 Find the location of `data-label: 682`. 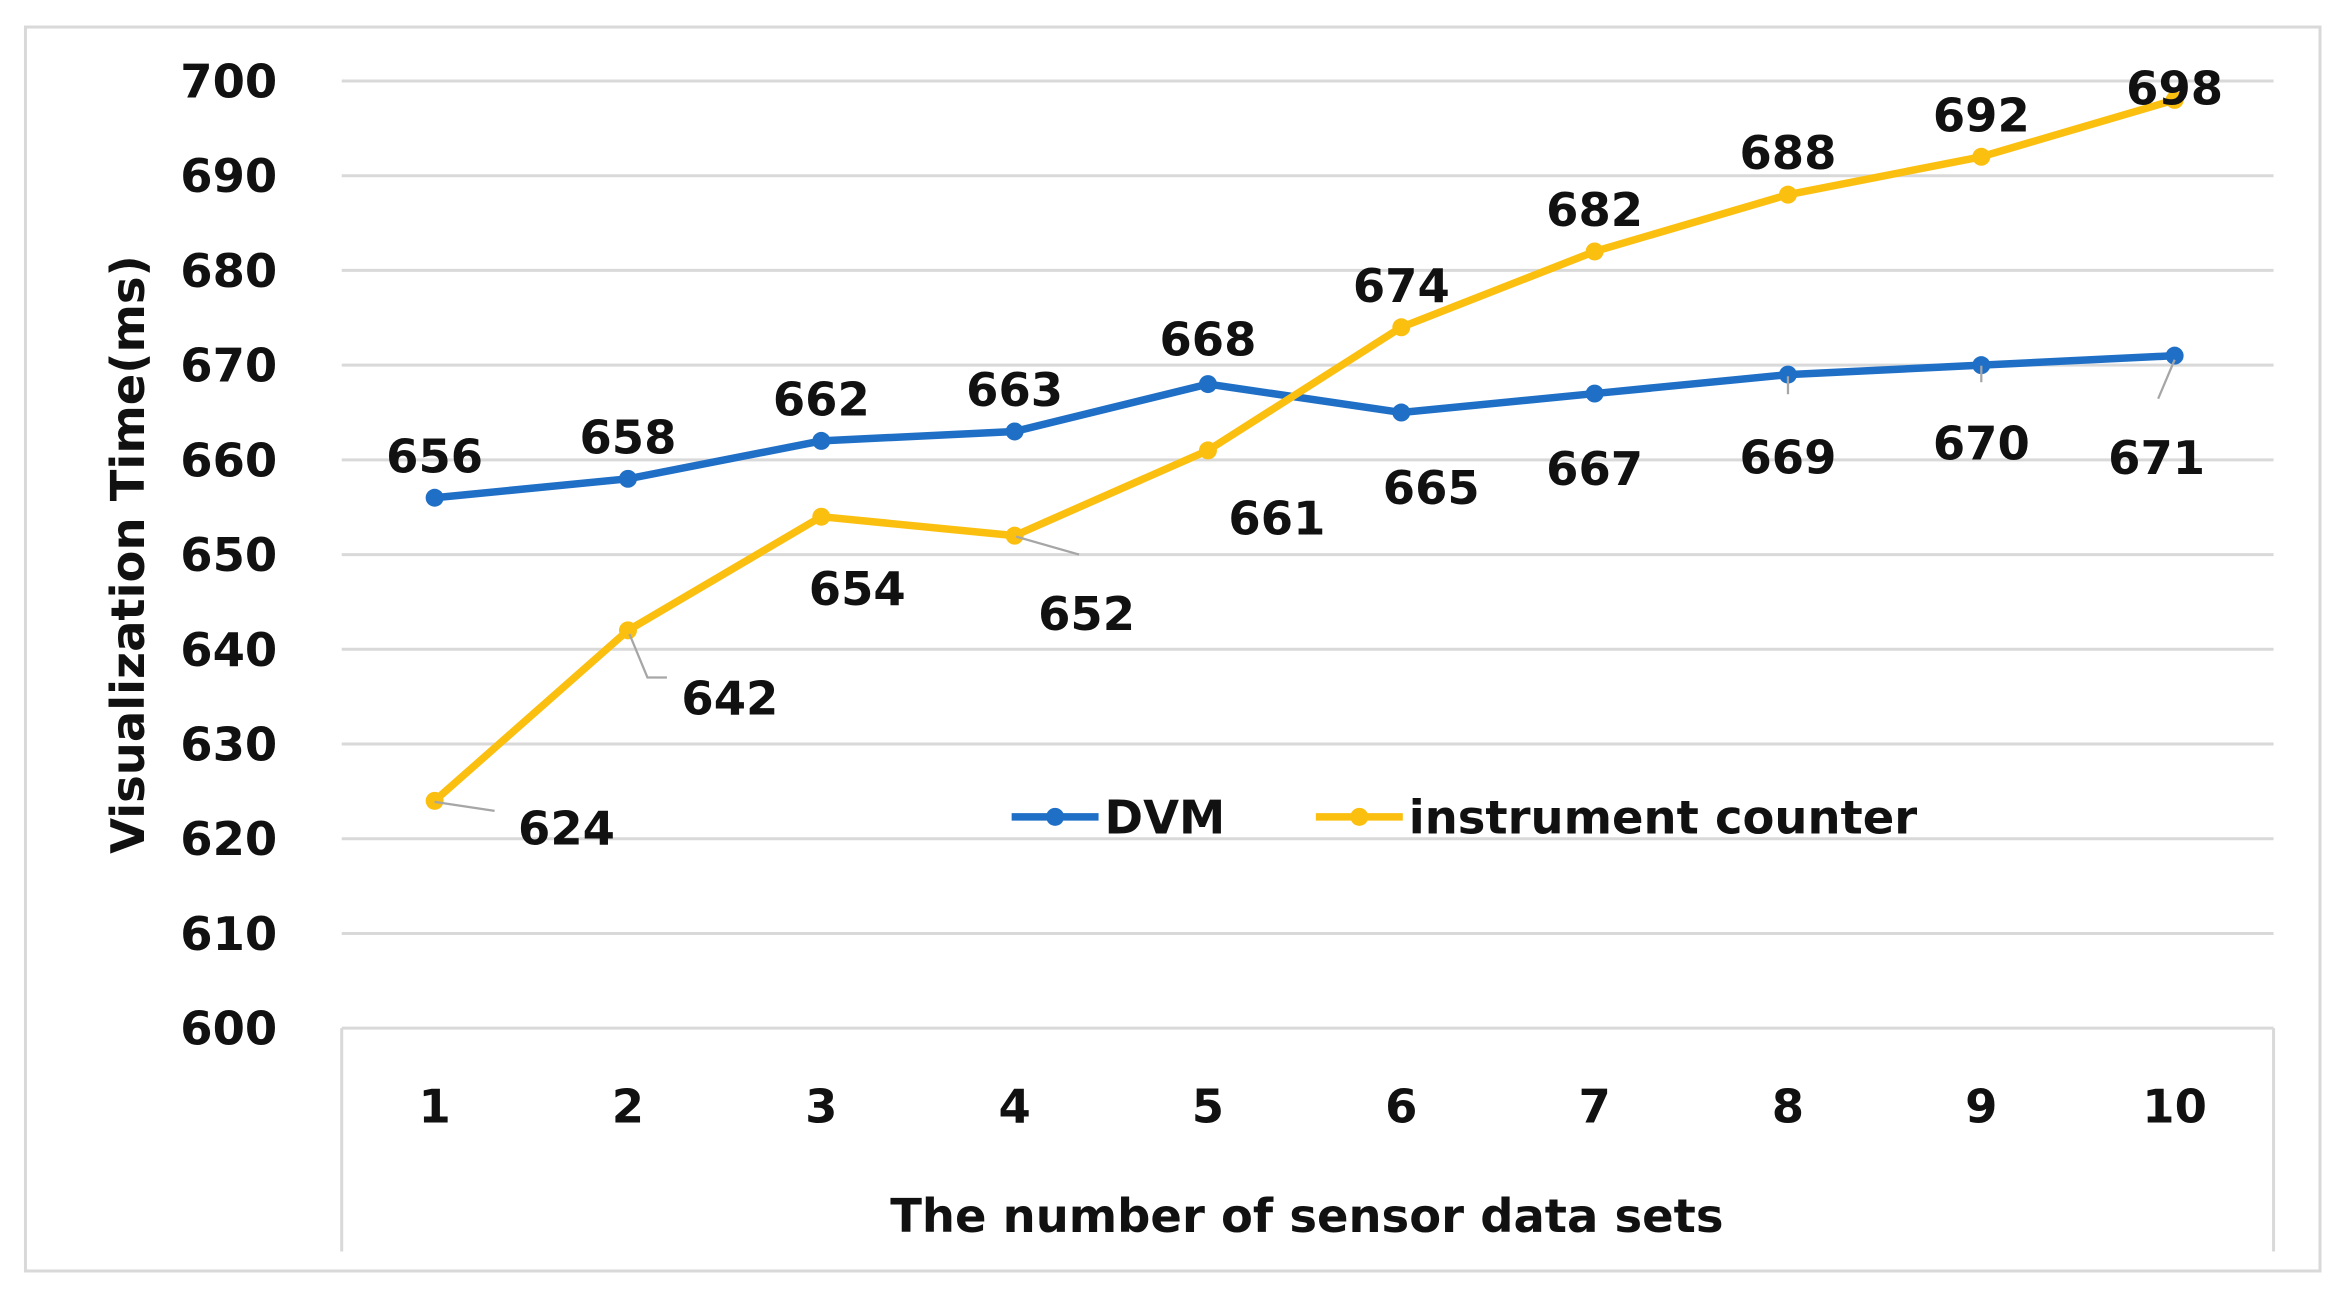

data-label: 682 is located at coordinates (1594, 210).